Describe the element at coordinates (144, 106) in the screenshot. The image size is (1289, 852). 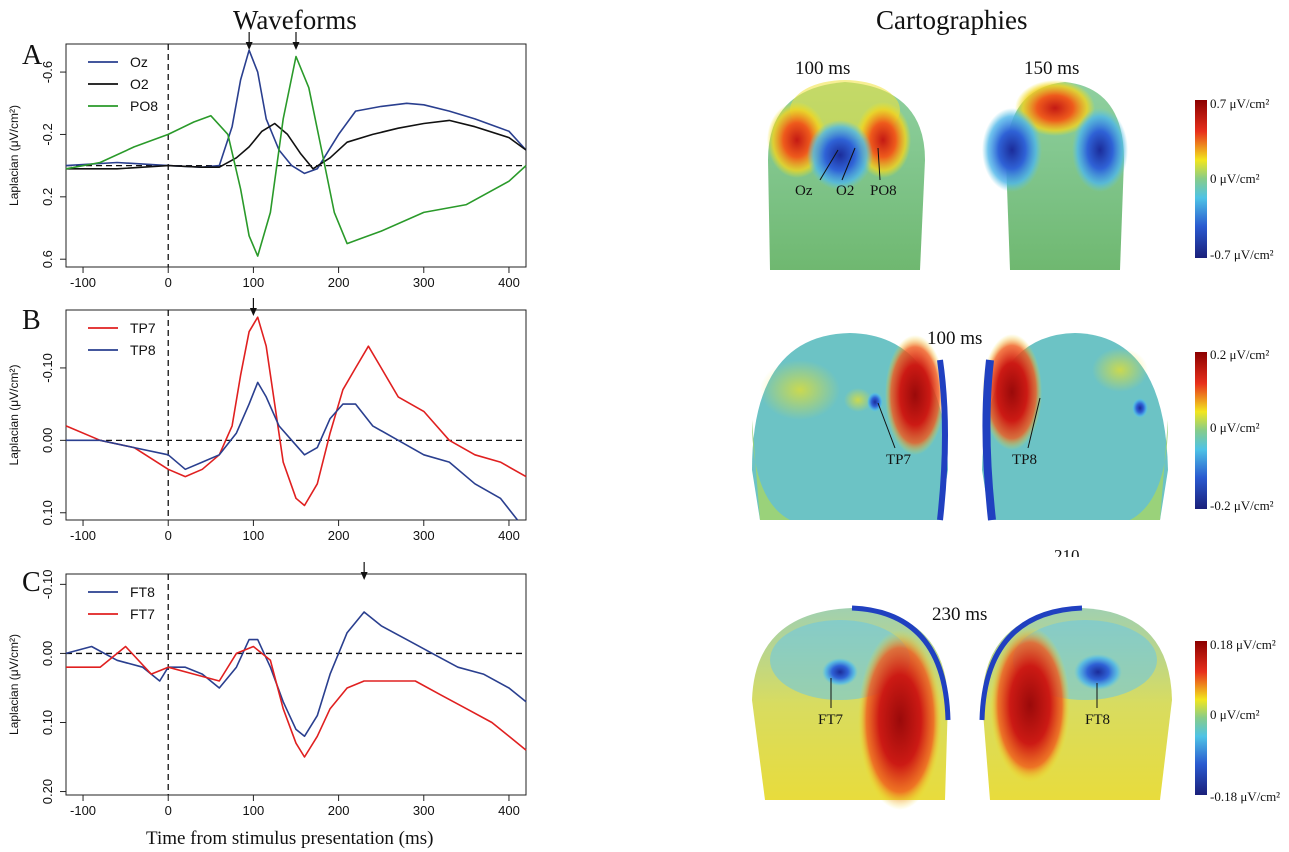
I see `legend-label-po8: PO8` at that location.